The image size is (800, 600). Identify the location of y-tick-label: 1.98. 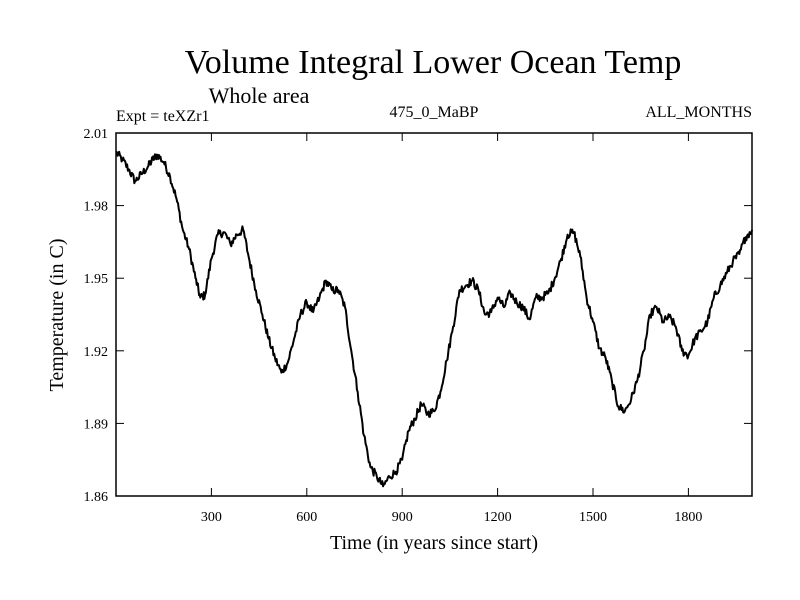
(96, 207).